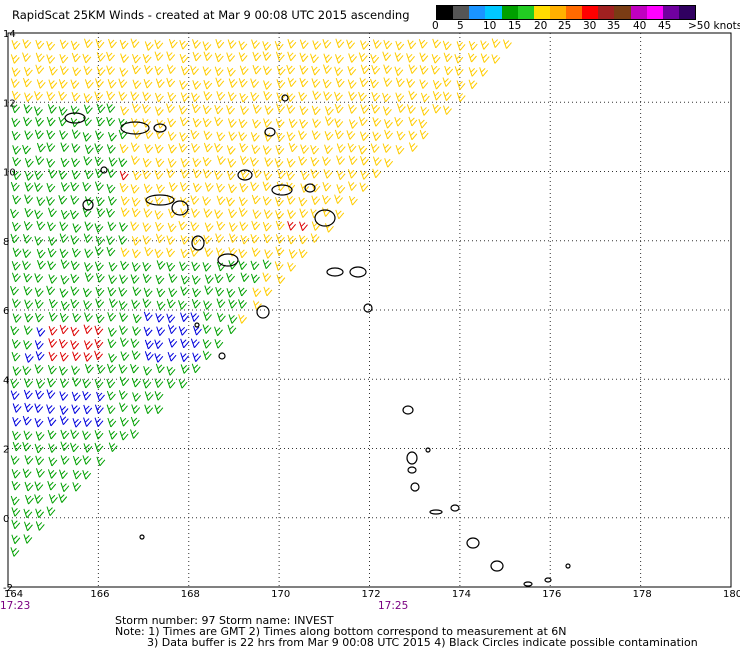  I want to click on lon-tick-label: 176, so click(551, 594).